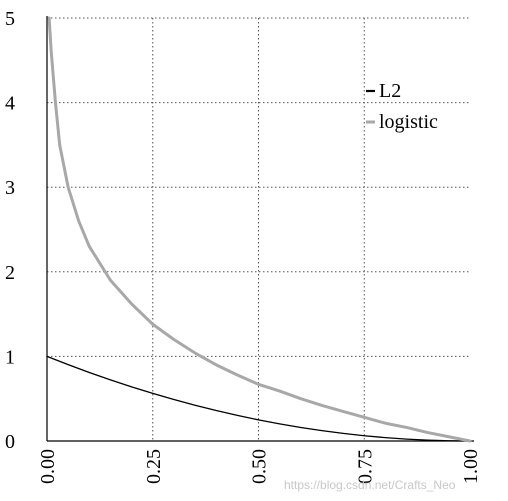 The image size is (508, 501). Describe the element at coordinates (10, 442) in the screenshot. I see `y-tick-label-0: 0` at that location.